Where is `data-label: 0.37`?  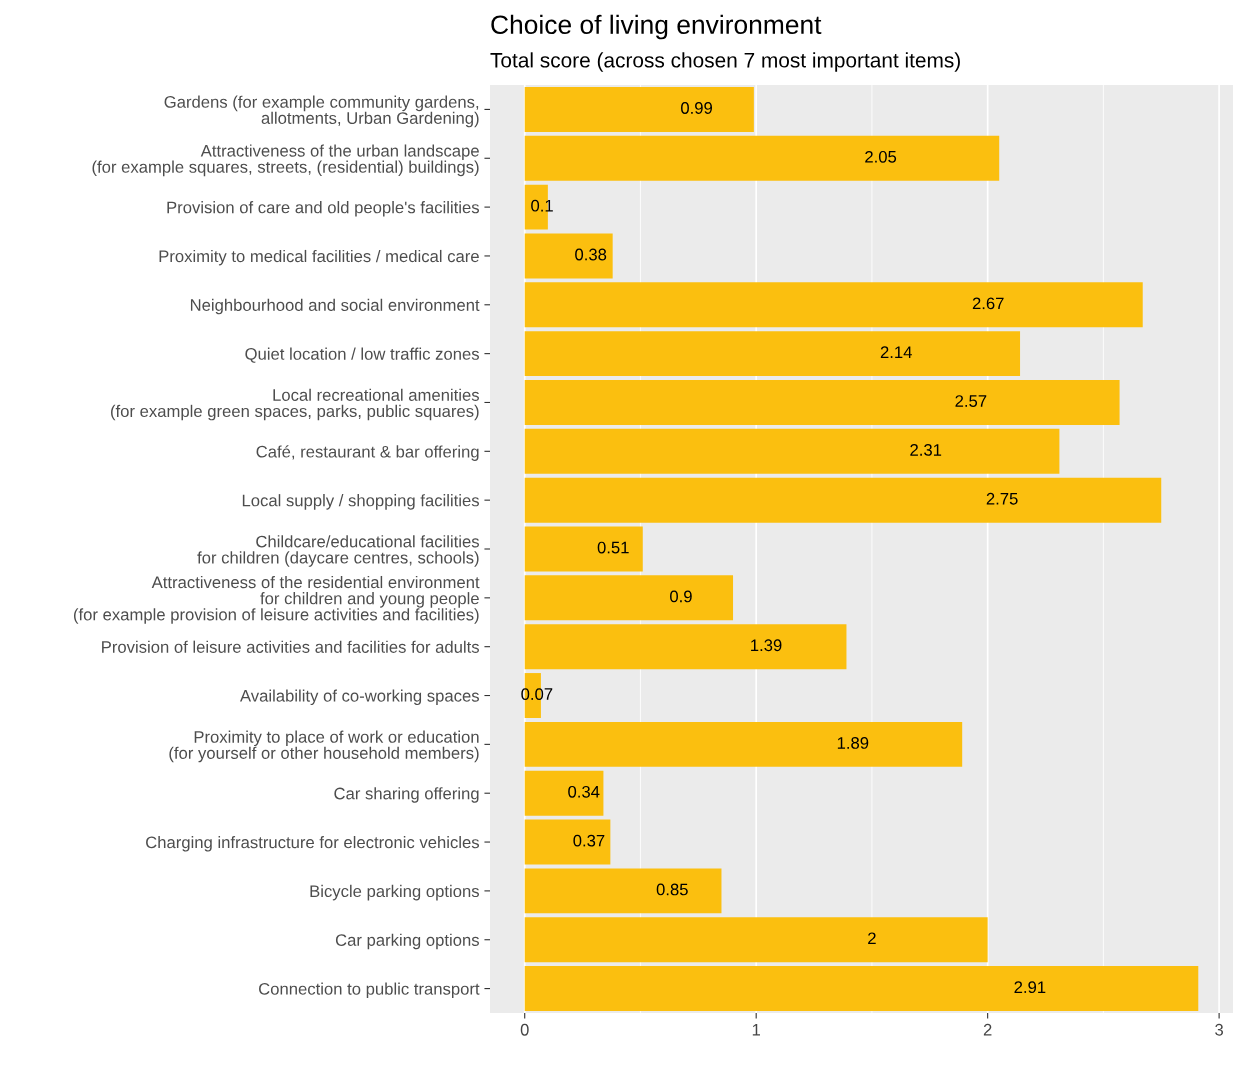 data-label: 0.37 is located at coordinates (589, 840).